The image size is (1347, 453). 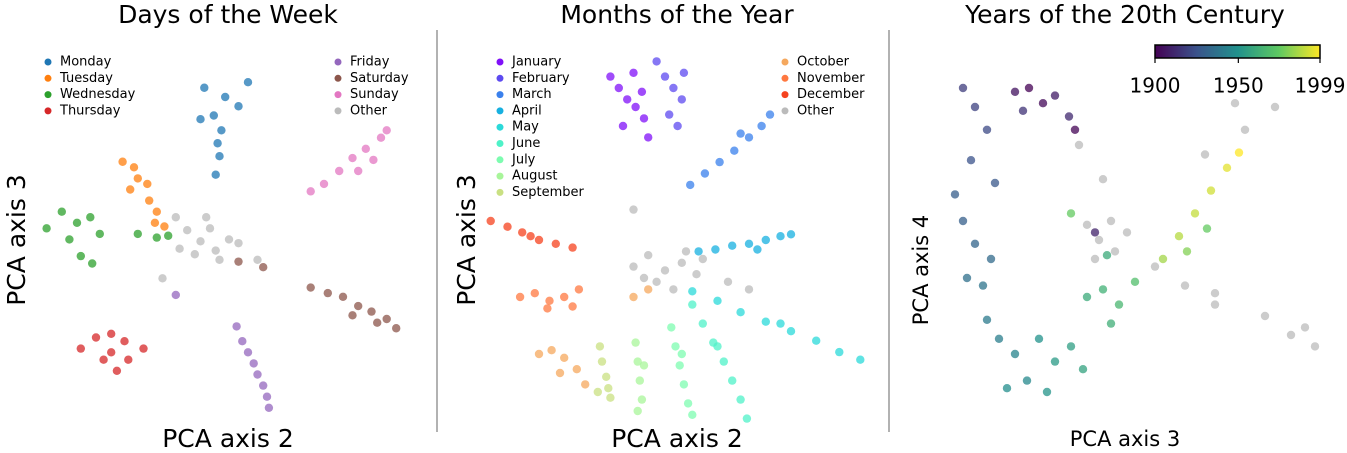 What do you see at coordinates (98, 94) in the screenshot?
I see `legend-label: Wednesday` at bounding box center [98, 94].